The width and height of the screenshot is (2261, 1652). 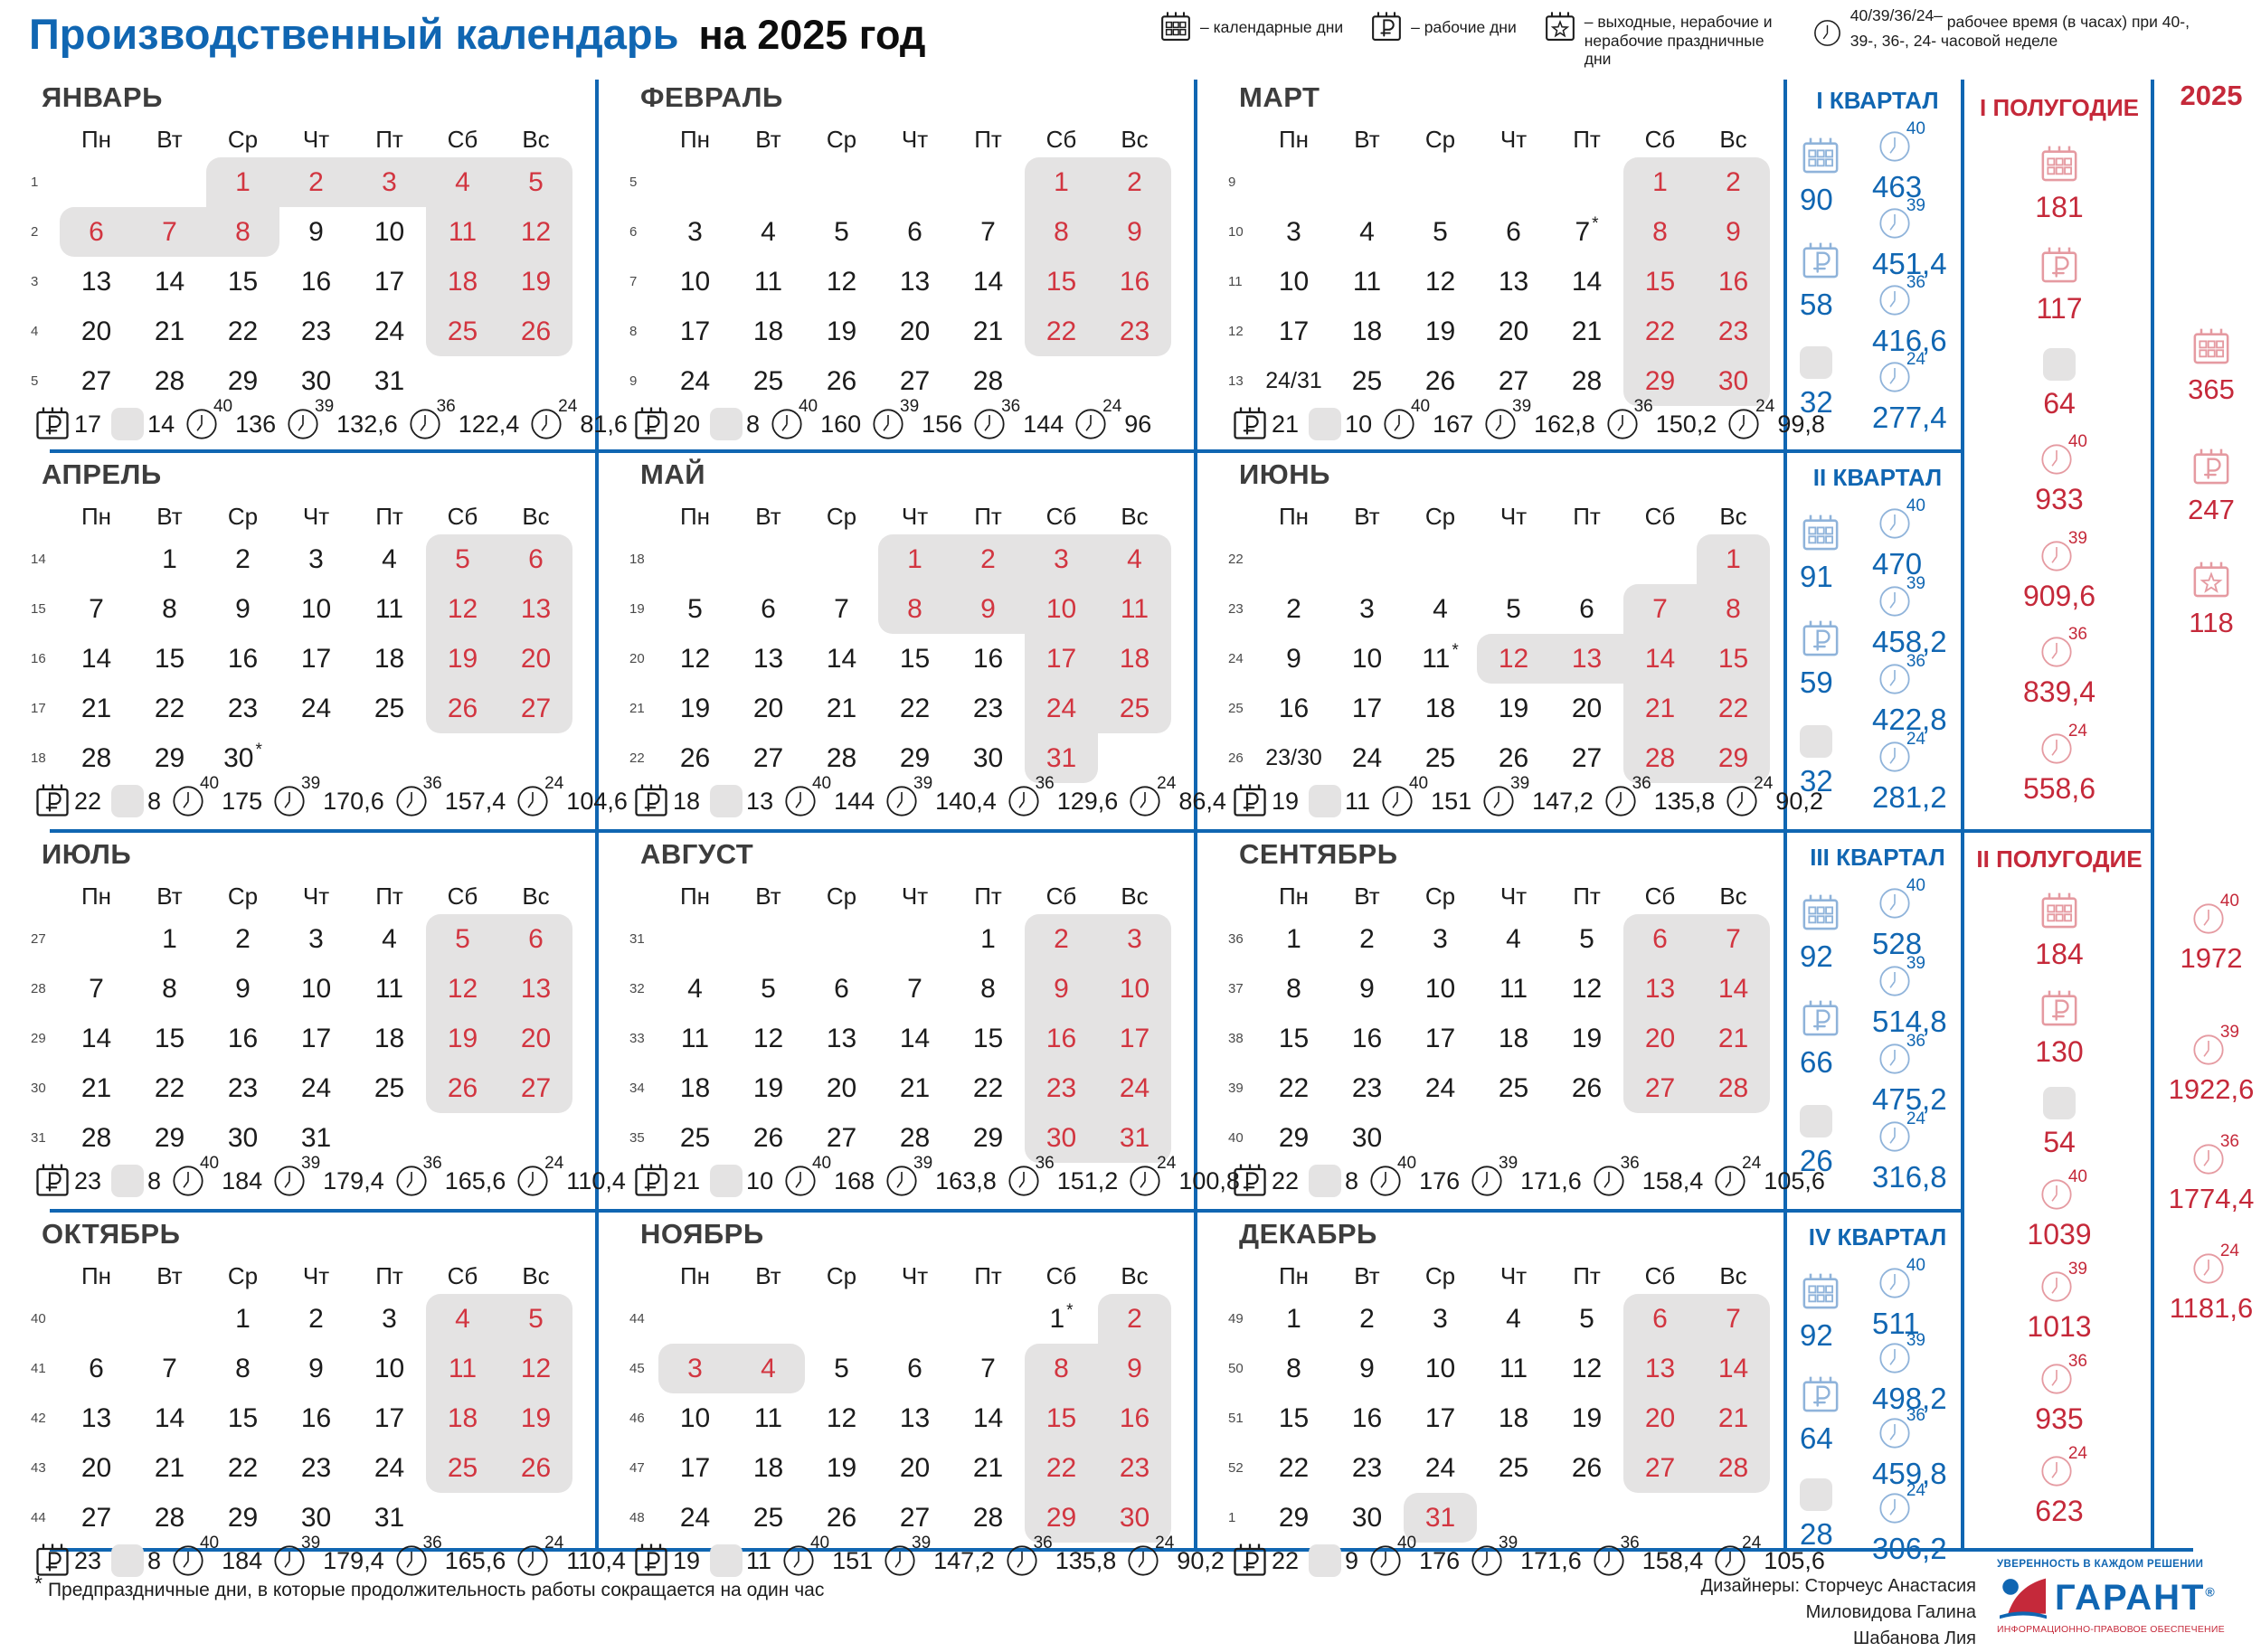 What do you see at coordinates (1820, 1039) in the screenshot?
I see `quarter-working-days: 66` at bounding box center [1820, 1039].